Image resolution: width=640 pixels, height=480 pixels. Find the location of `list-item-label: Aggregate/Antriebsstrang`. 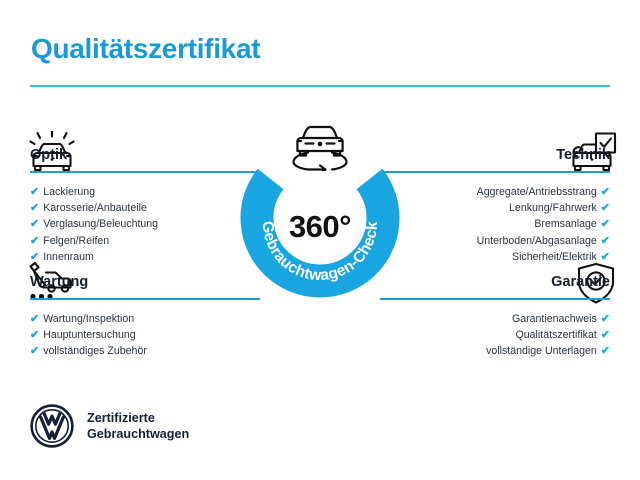

list-item-label: Aggregate/Antriebsstrang is located at coordinates (536, 192).